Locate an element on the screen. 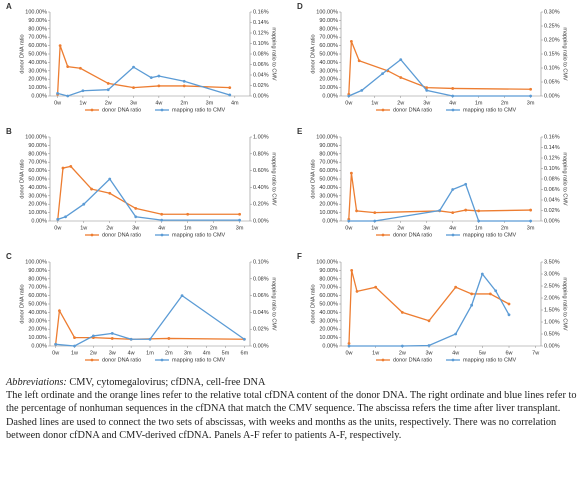 Image resolution: width=583 pixels, height=485 pixels. y2-tick-label: 0.50% is located at coordinates (552, 334).